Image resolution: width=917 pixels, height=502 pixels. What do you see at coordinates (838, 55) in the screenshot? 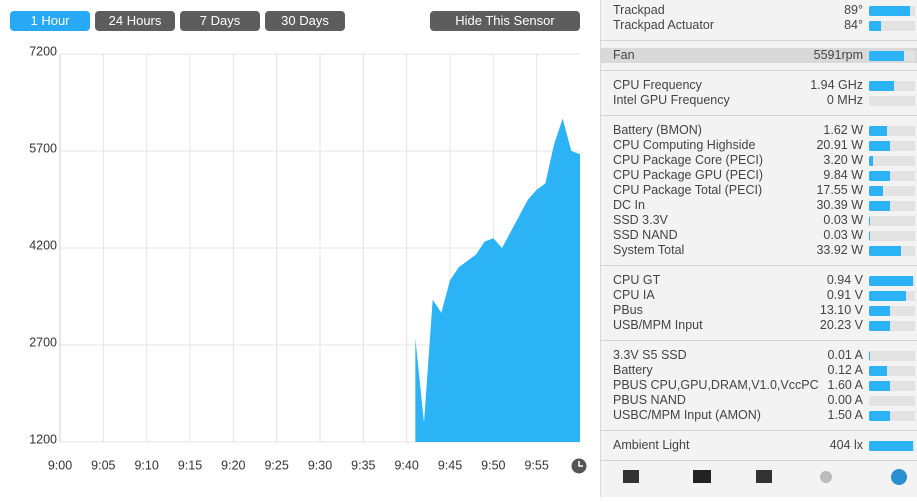
I see `sensor-value: 5591rpm` at bounding box center [838, 55].